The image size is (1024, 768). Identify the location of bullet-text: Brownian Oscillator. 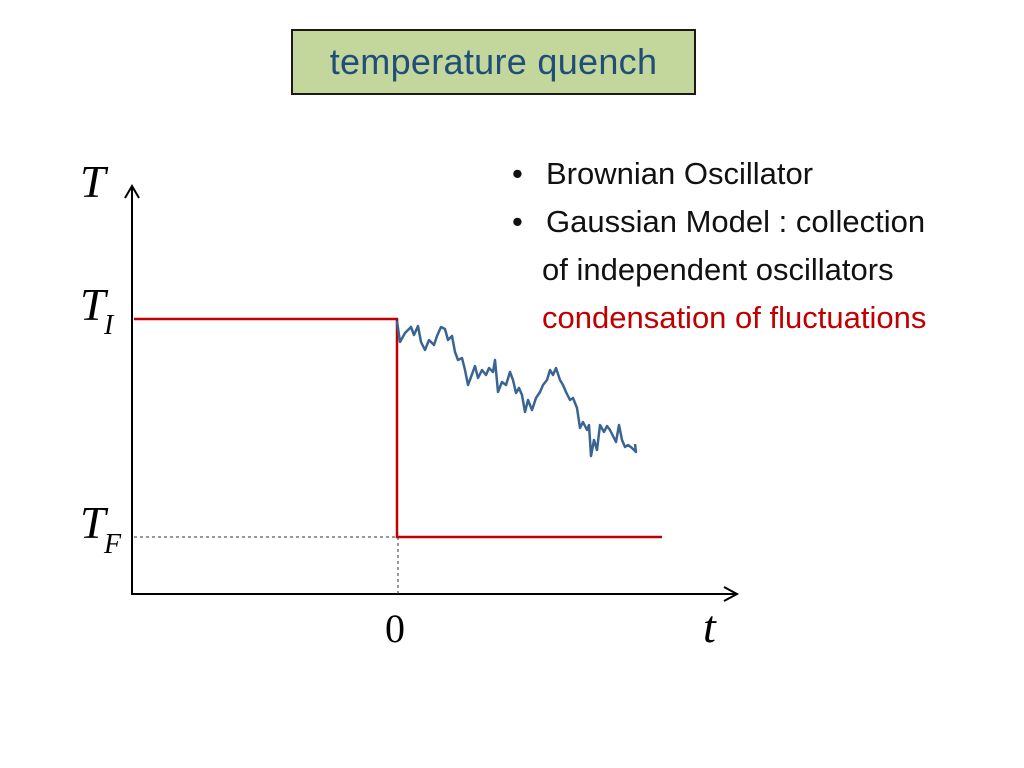
(680, 173).